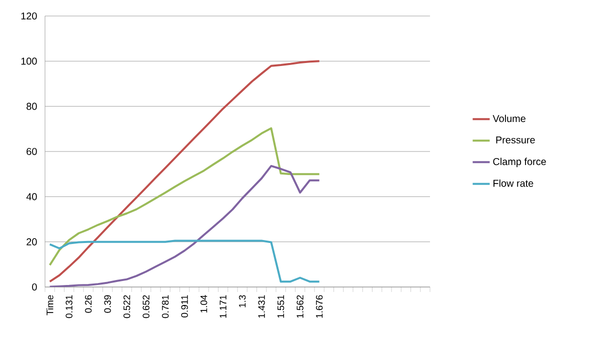 This screenshot has height=355, width=598. I want to click on x-tick-label: 1.676, so click(319, 306).